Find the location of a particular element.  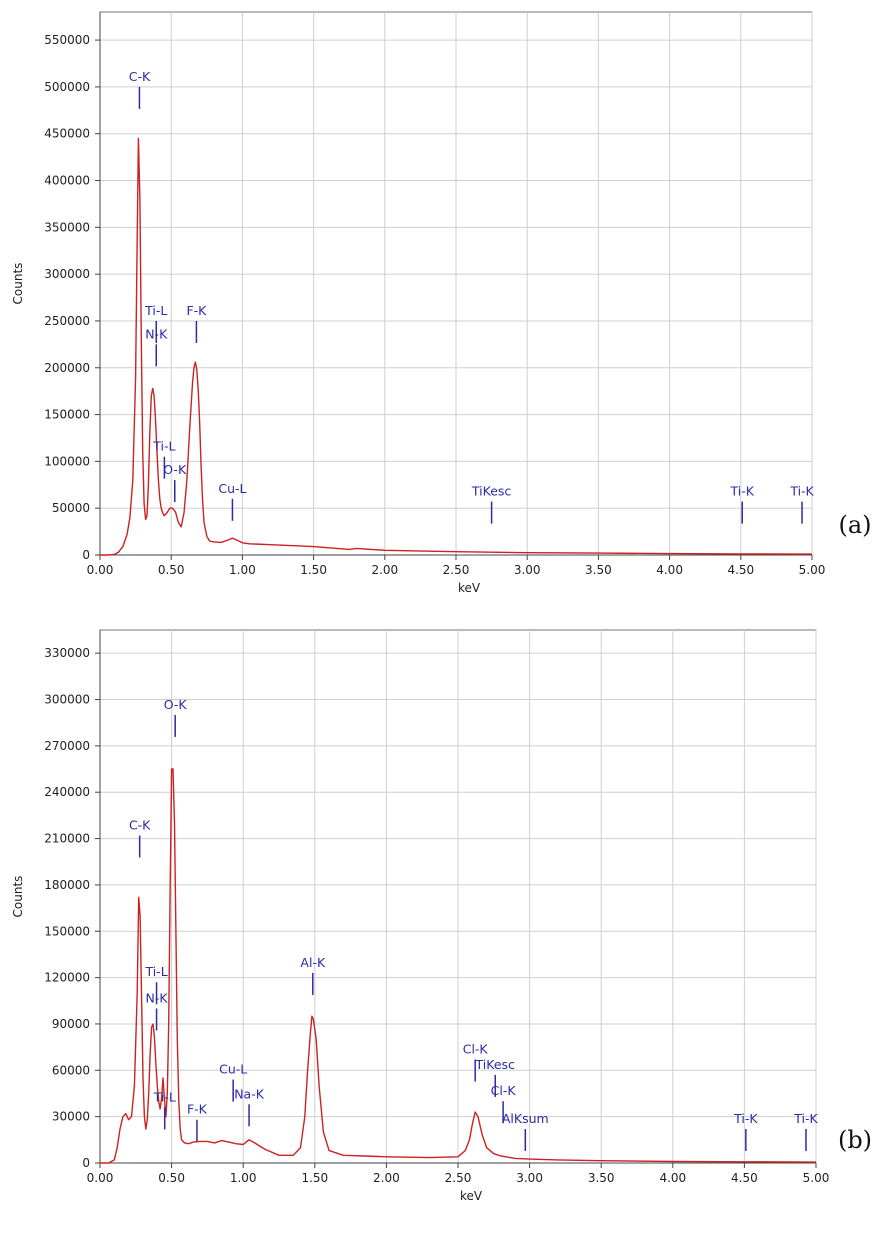

peak-label: Na-K is located at coordinates (249, 1093).